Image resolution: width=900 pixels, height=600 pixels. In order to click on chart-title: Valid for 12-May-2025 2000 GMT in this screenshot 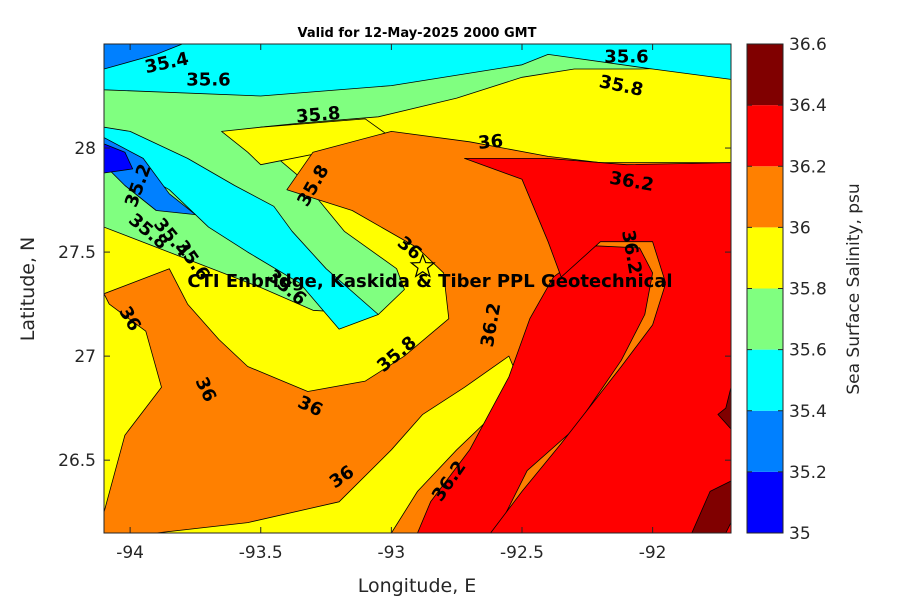, I will do `click(417, 33)`.